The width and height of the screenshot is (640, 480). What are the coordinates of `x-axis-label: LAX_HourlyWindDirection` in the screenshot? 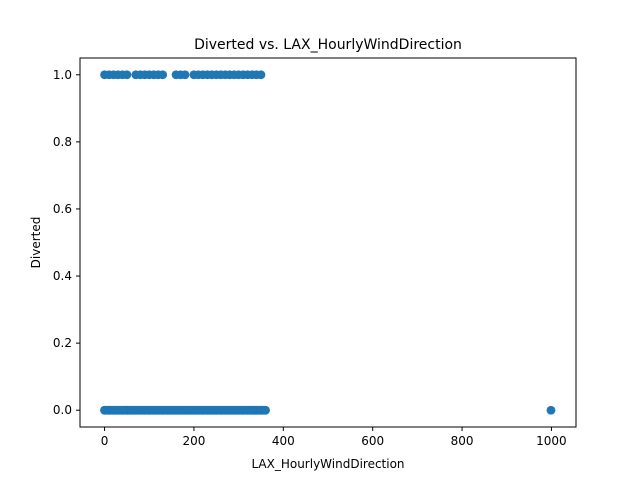 It's located at (327, 464).